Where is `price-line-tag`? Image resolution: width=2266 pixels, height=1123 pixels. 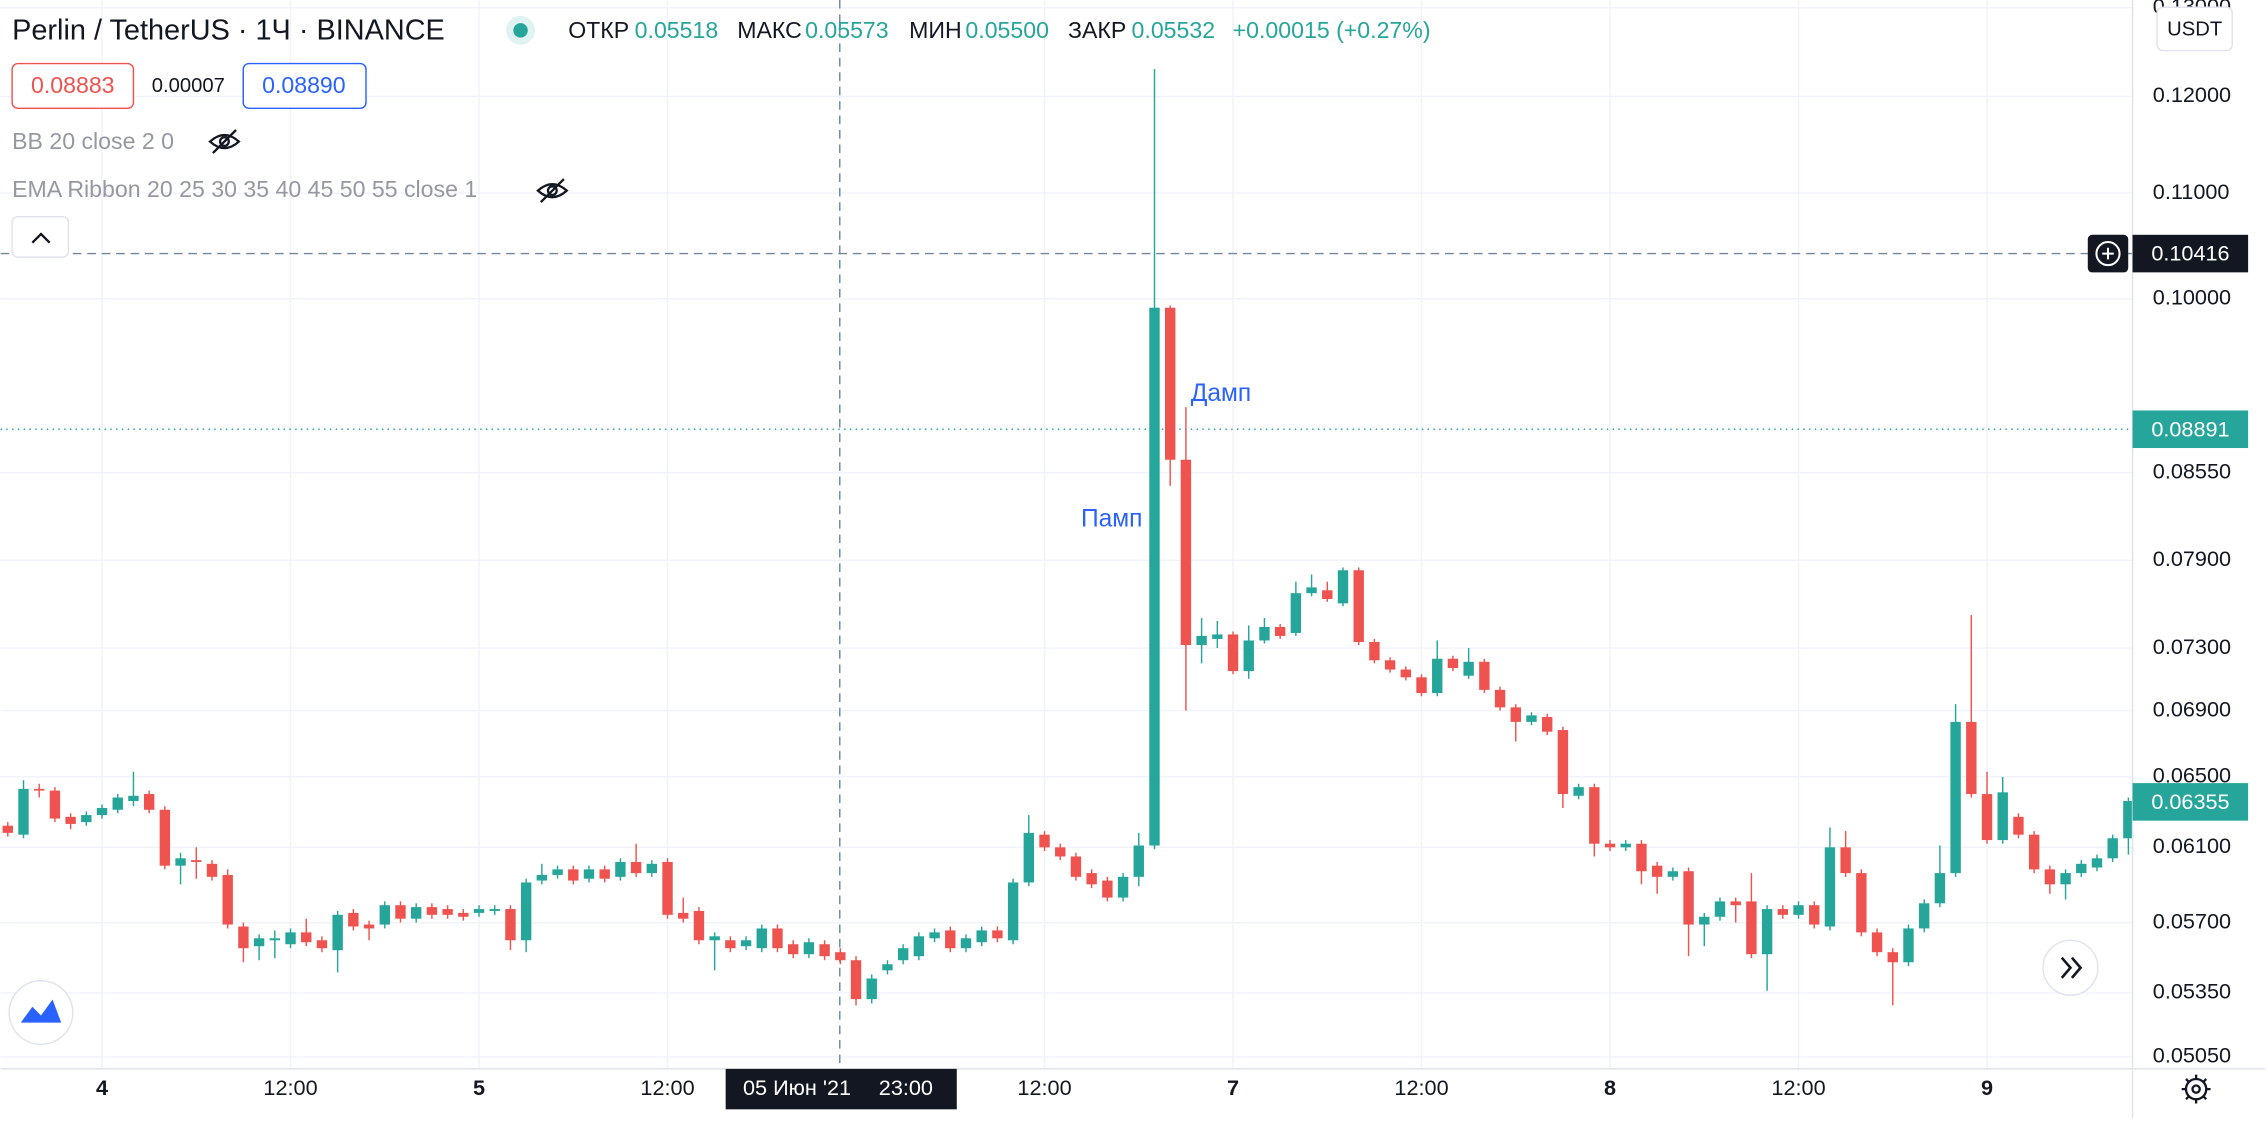
price-line-tag is located at coordinates (2190, 429).